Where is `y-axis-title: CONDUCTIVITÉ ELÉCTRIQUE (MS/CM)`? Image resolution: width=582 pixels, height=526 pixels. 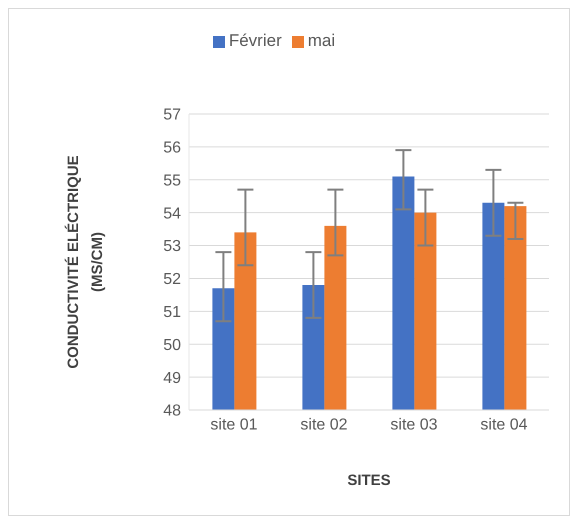 y-axis-title: CONDUCTIVITÉ ELÉCTRIQUE (MS/CM) is located at coordinates (85, 262).